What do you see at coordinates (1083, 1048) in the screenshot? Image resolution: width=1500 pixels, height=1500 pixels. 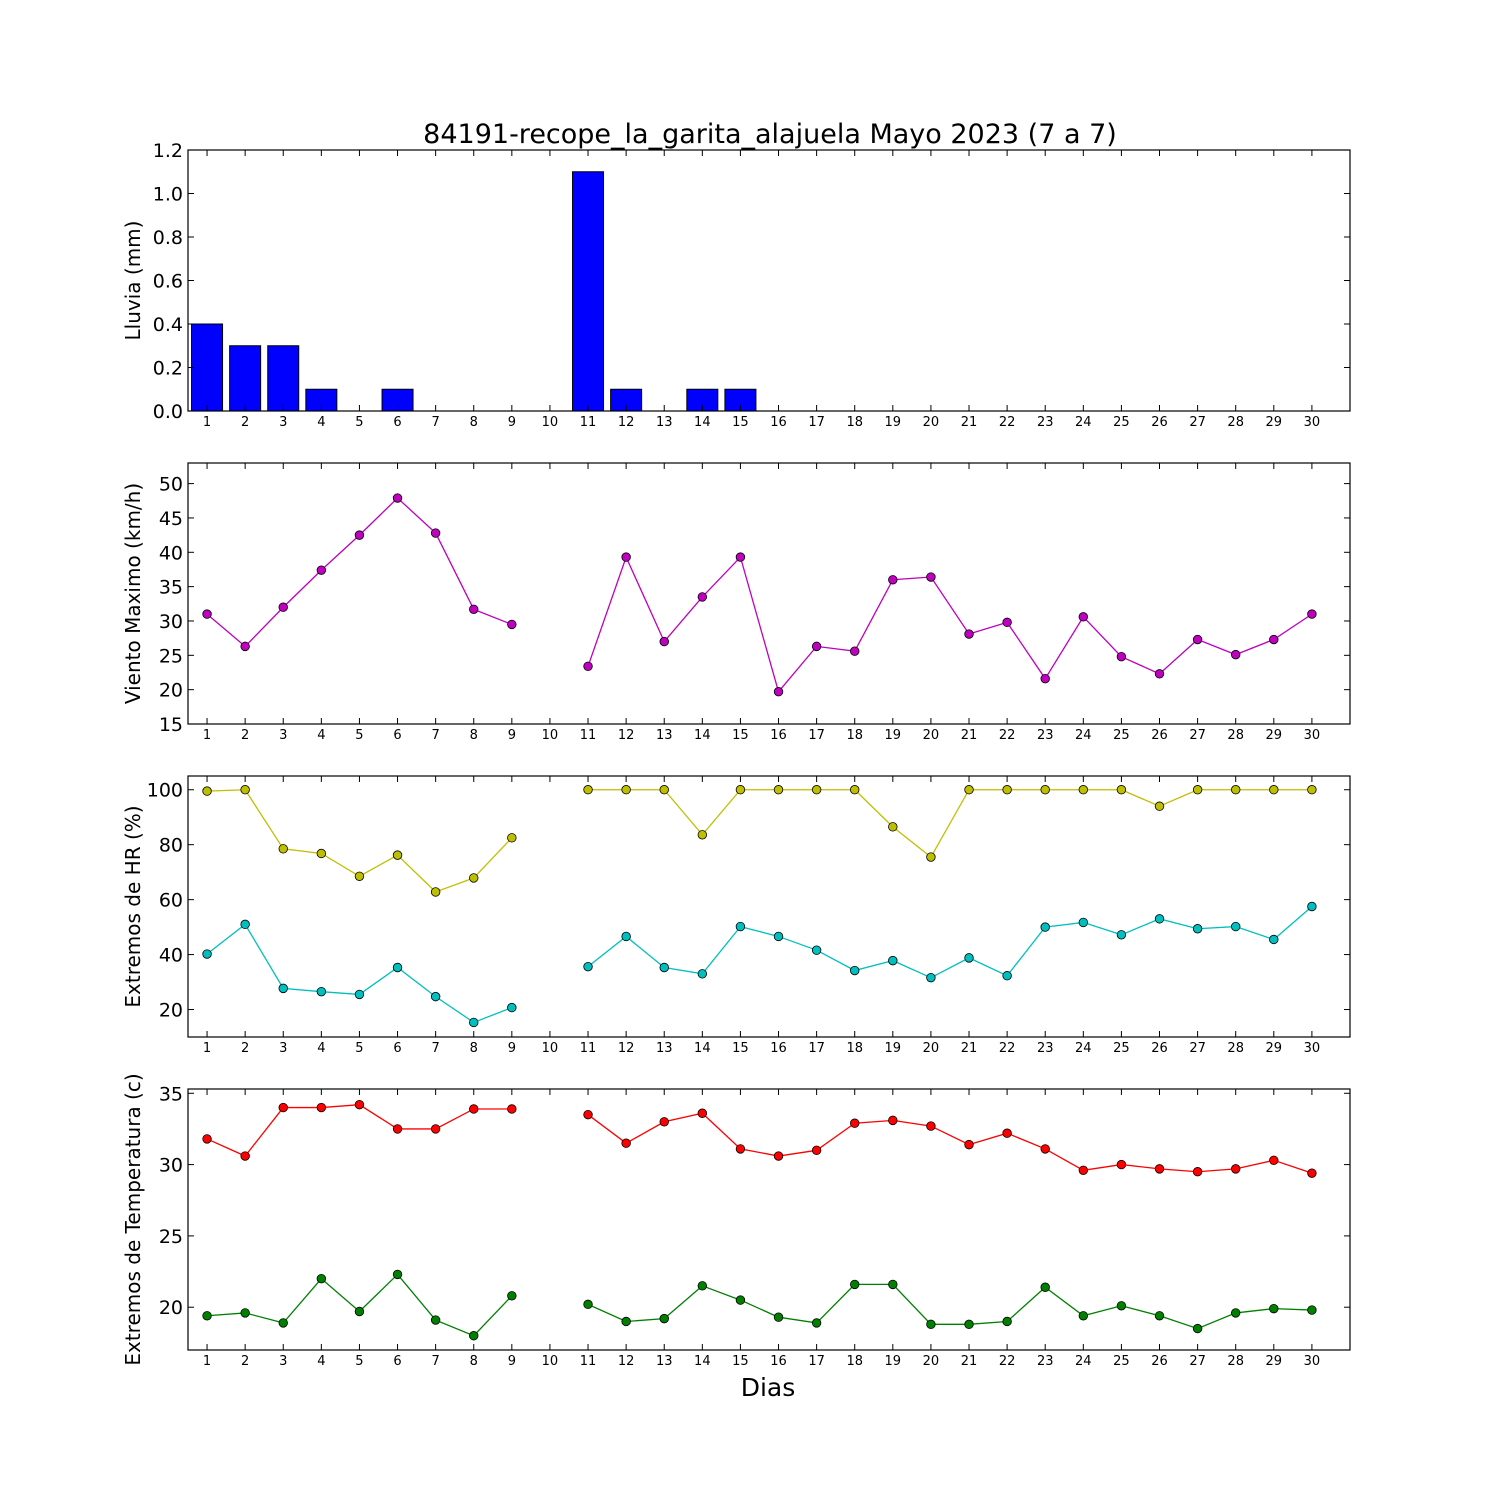 I see `x-tick-label: 24` at bounding box center [1083, 1048].